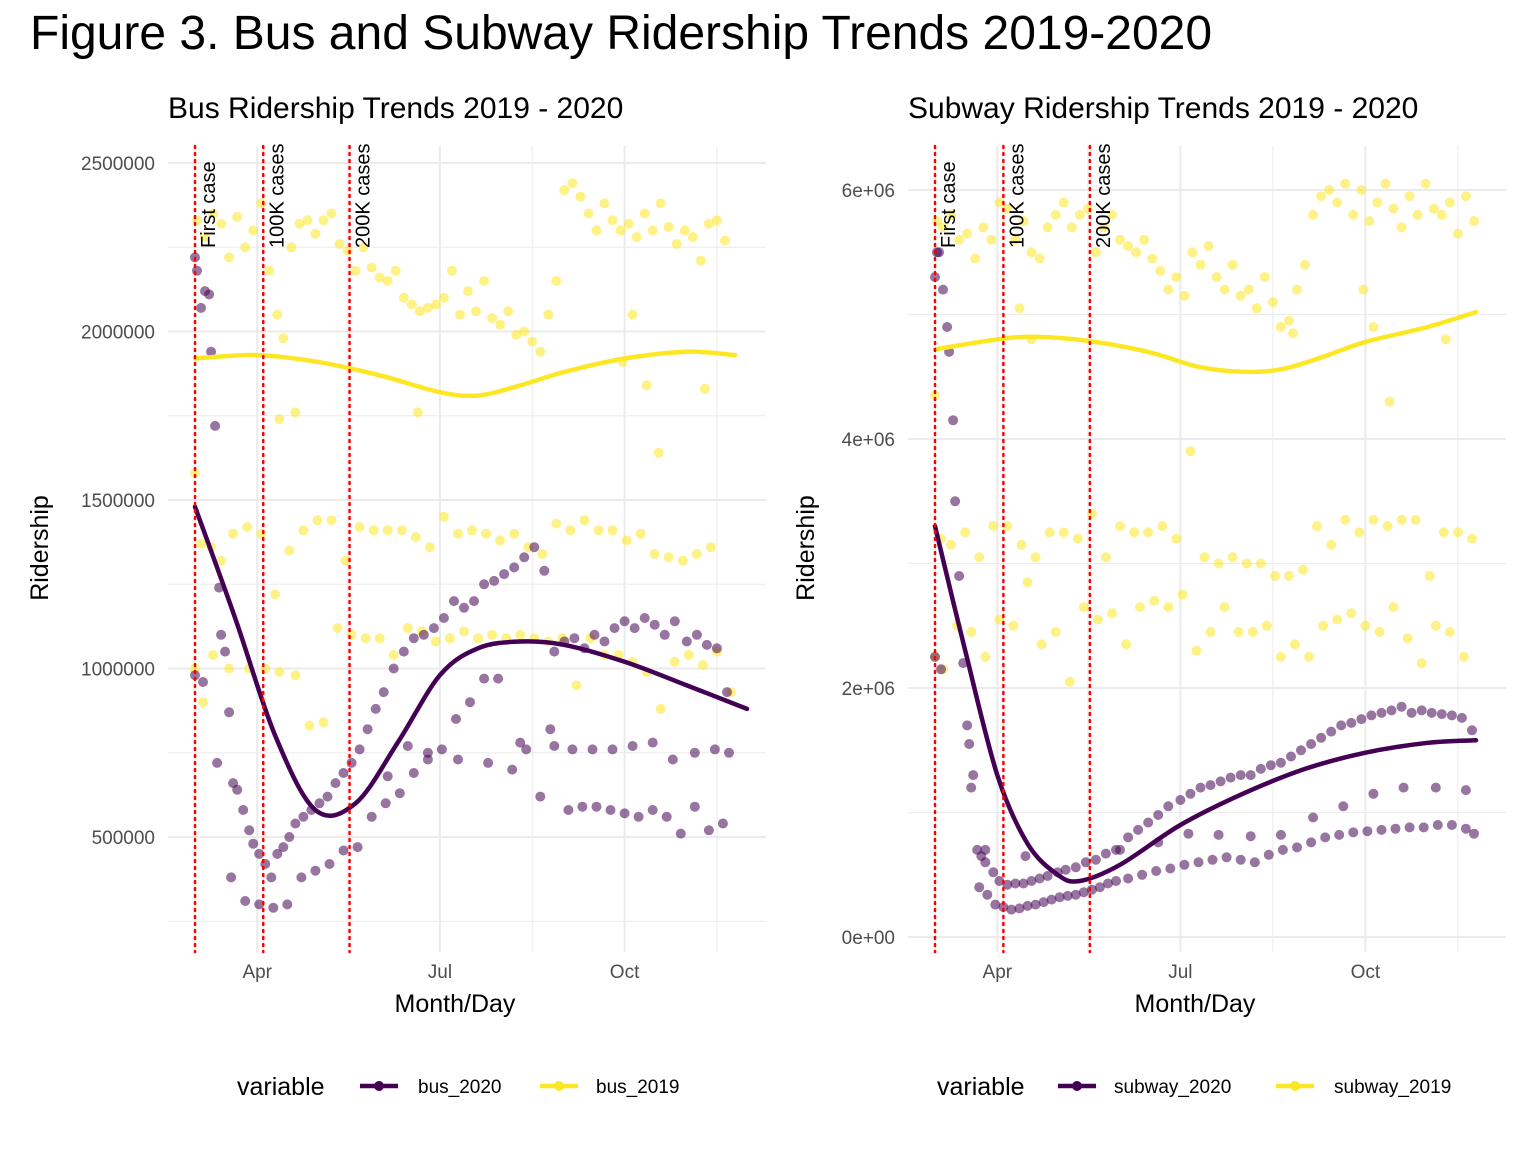  I want to click on label-mask, so click(467, 132).